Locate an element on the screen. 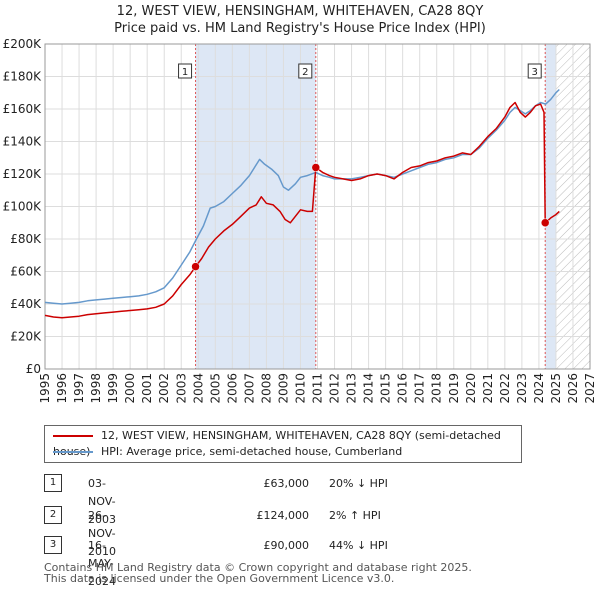  x-tick-label: 2005 is located at coordinates (215, 388).